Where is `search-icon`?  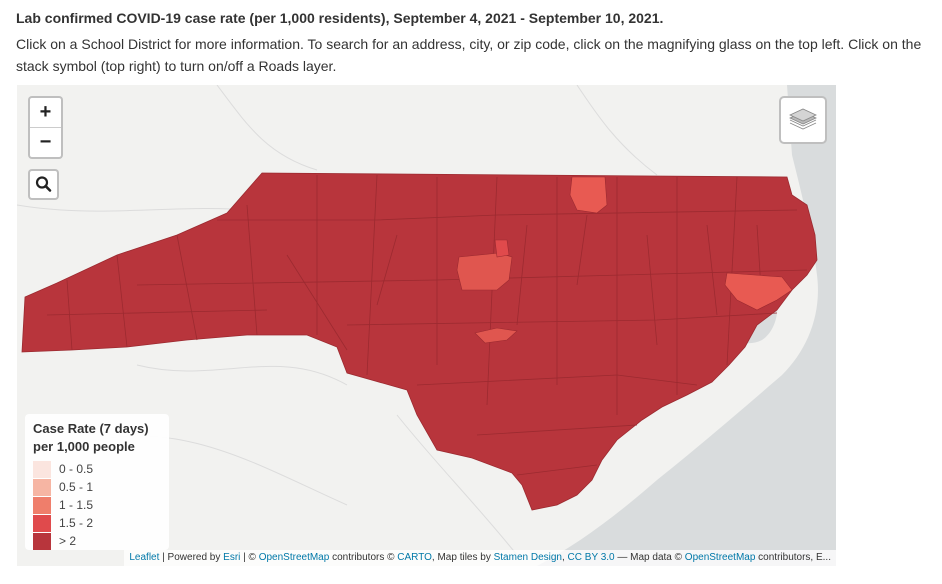 search-icon is located at coordinates (43, 184).